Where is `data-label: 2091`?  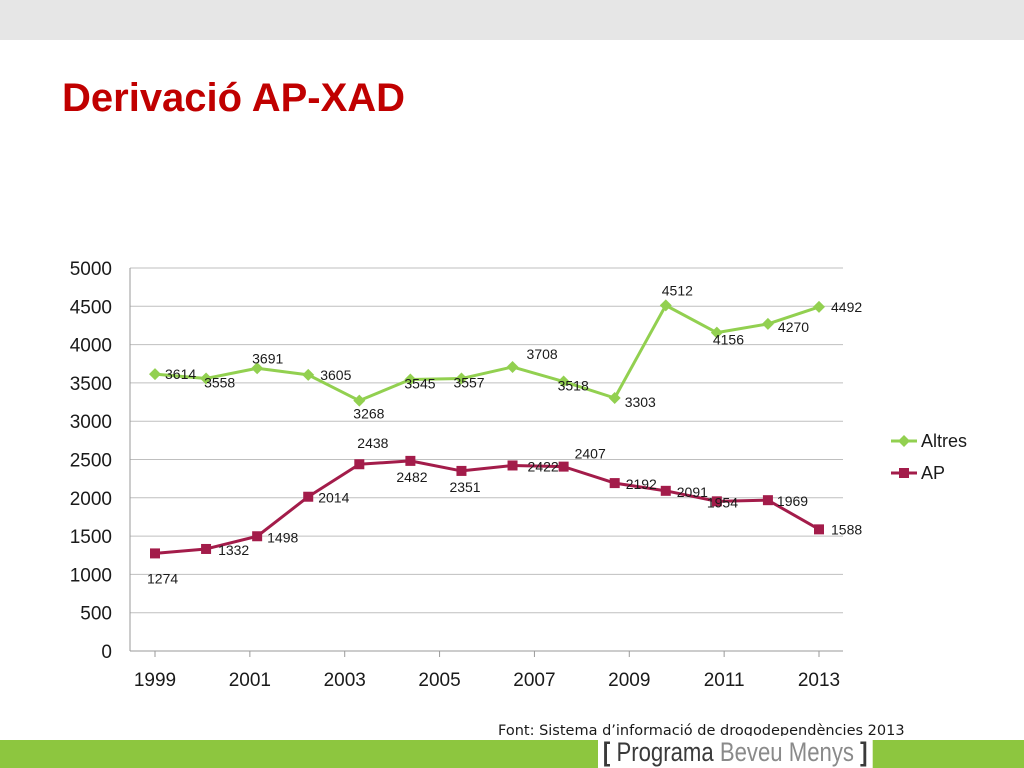
data-label: 2091 is located at coordinates (692, 492).